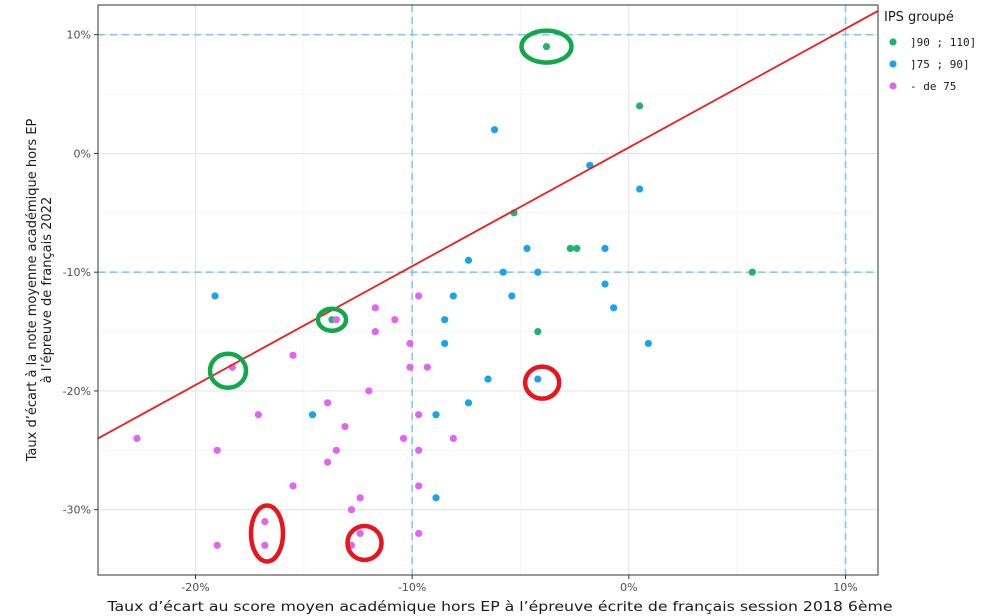 The image size is (1007, 616). I want to click on y-tick-label: -20%, so click(77, 391).